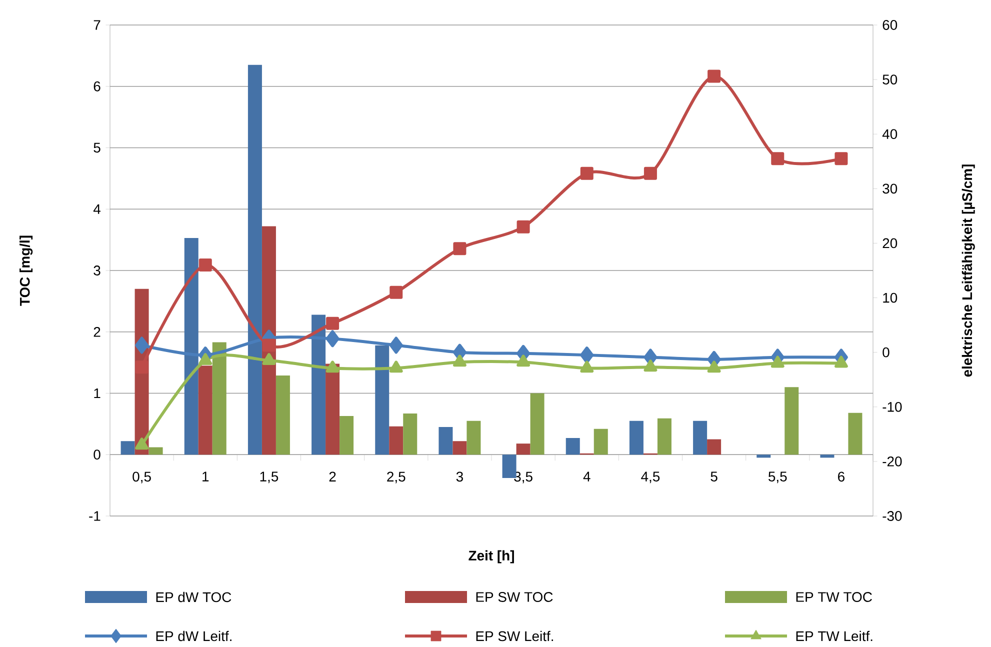 Image resolution: width=991 pixels, height=647 pixels. Describe the element at coordinates (194, 597) in the screenshot. I see `legend-label: EP dW TOC` at that location.